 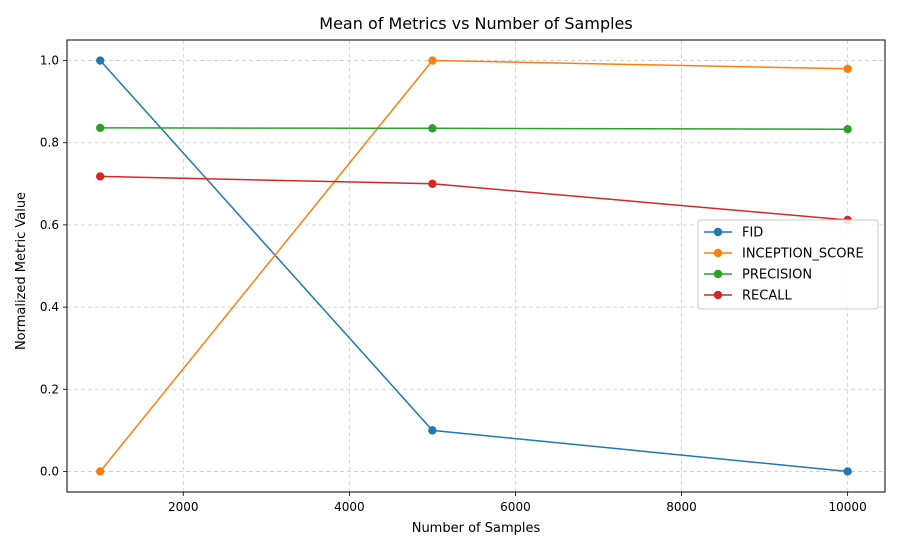 What do you see at coordinates (21, 271) in the screenshot?
I see `y-axis-label: Normalized Metric Value` at bounding box center [21, 271].